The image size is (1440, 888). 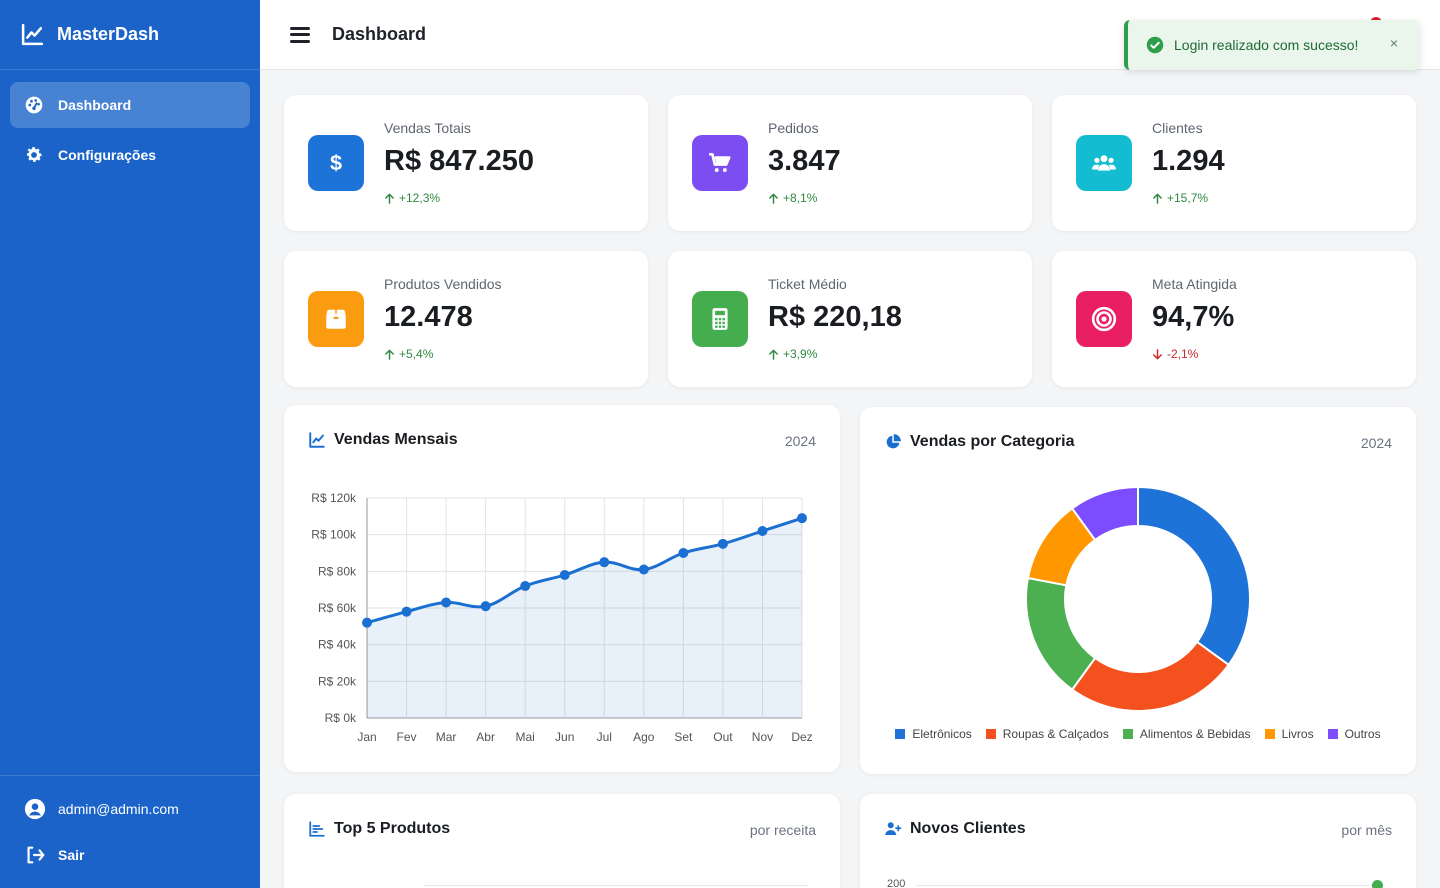 I want to click on legend-label: Livros, so click(x=1297, y=734).